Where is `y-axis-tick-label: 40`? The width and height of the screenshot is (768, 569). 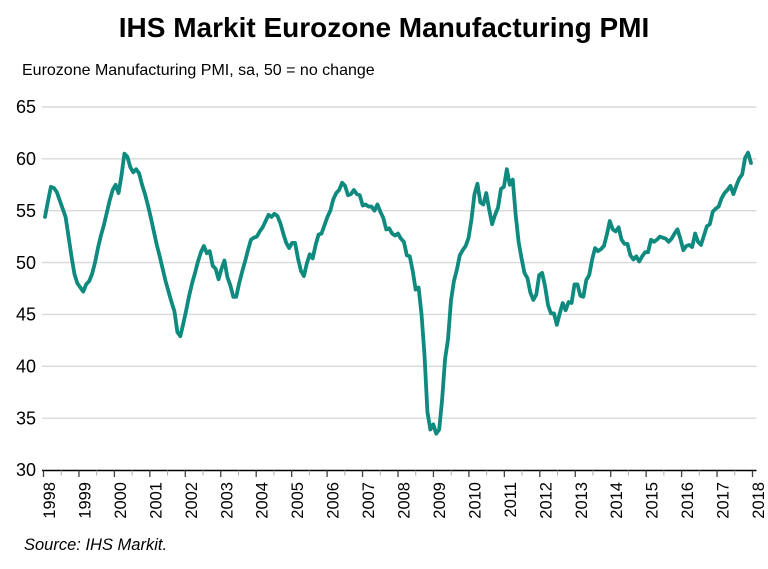
y-axis-tick-label: 40 is located at coordinates (26, 366).